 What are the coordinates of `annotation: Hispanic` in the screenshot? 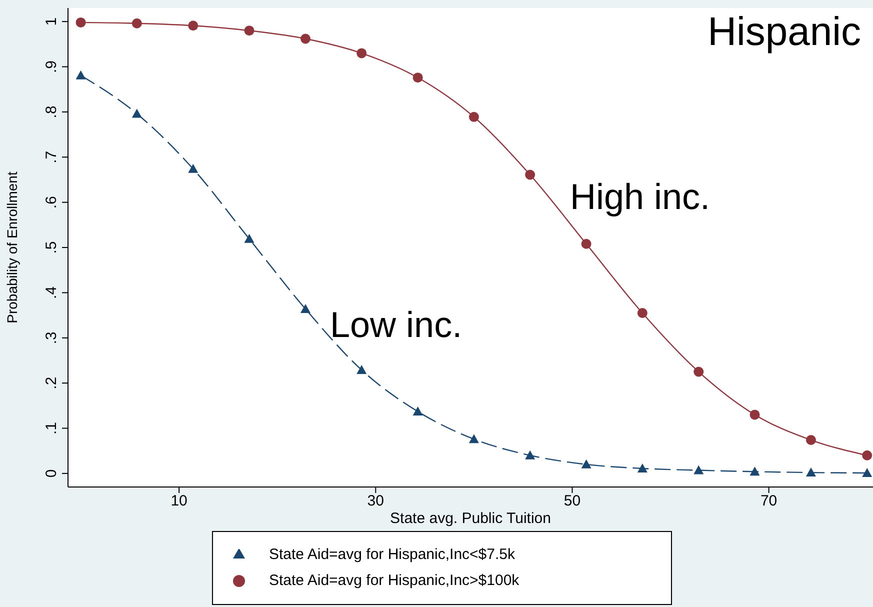 It's located at (784, 32).